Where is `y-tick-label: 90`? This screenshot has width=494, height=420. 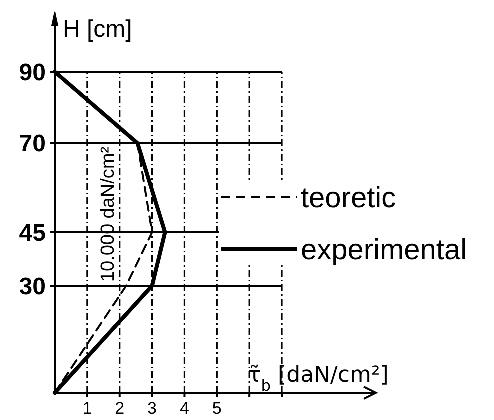 y-tick-label: 90 is located at coordinates (32, 72).